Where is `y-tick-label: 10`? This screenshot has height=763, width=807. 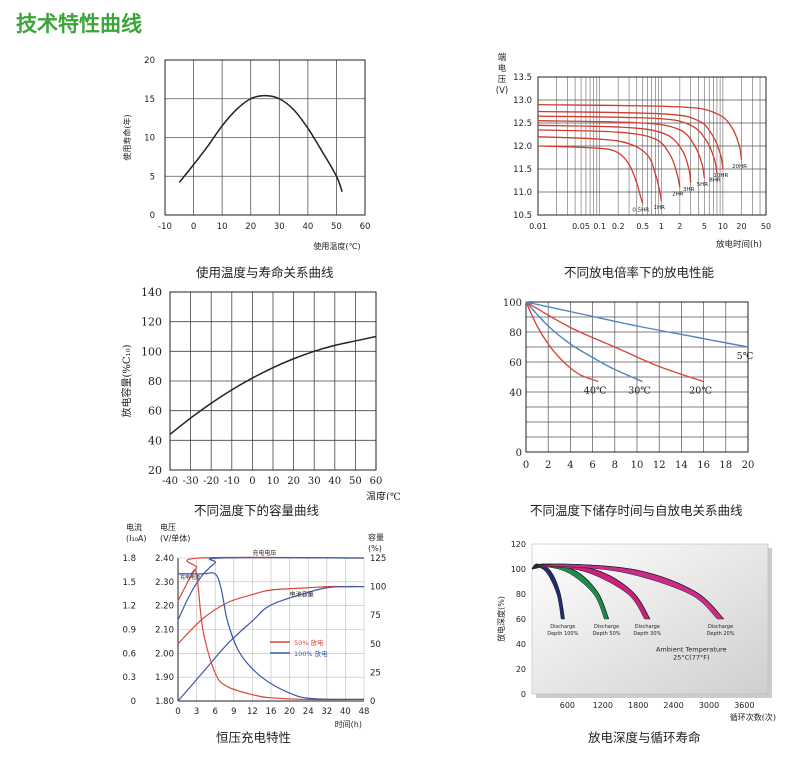 y-tick-label: 10 is located at coordinates (149, 139).